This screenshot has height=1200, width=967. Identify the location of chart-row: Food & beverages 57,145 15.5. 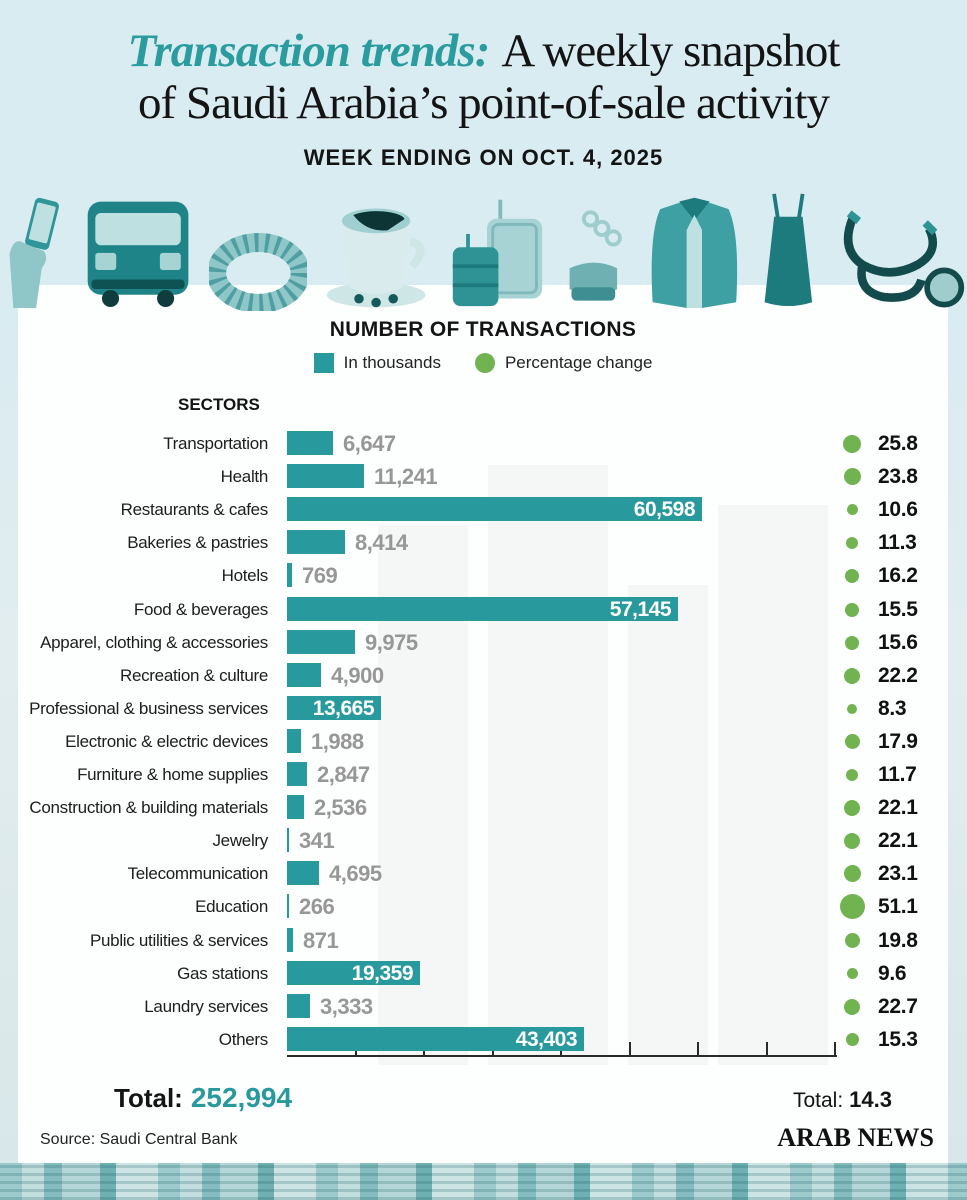
(483, 609).